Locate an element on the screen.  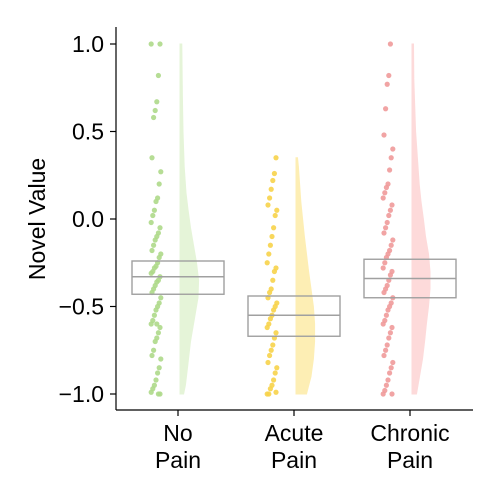
y-tick-label: 0.5 is located at coordinates (88, 132).